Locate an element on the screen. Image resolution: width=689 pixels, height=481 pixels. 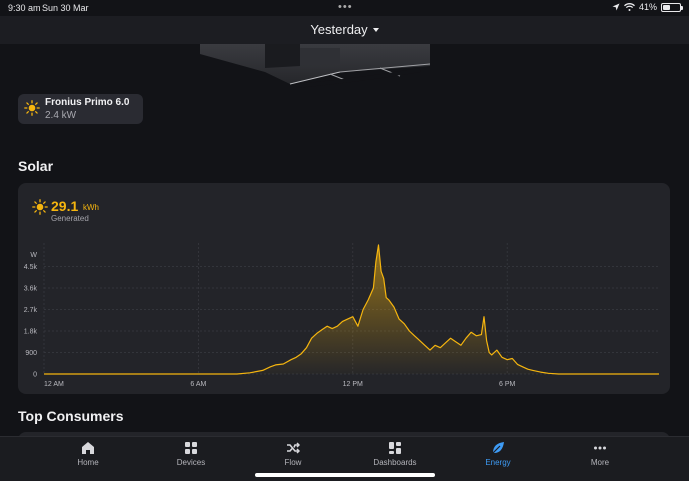
flow-icon is located at coordinates (293, 448).